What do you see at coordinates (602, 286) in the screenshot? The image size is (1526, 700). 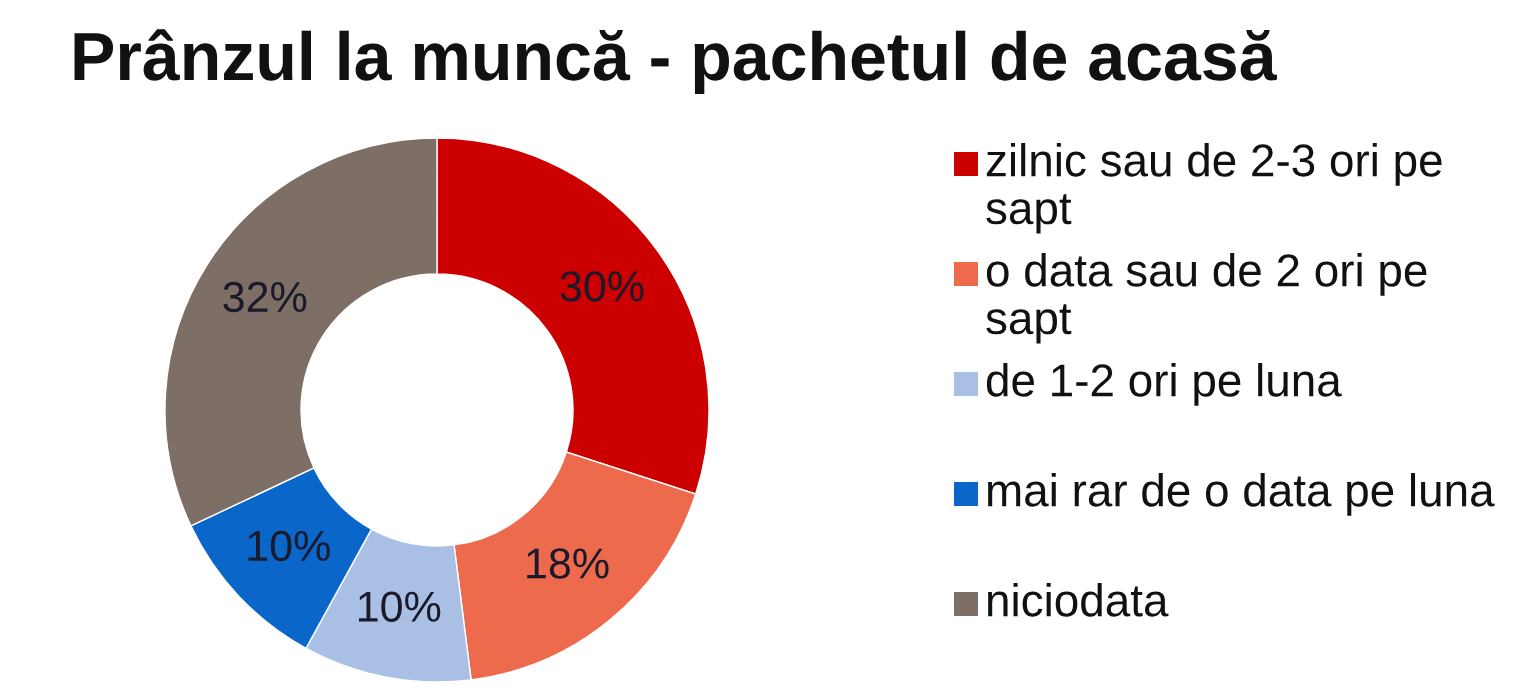 I see `data-label: 30%` at bounding box center [602, 286].